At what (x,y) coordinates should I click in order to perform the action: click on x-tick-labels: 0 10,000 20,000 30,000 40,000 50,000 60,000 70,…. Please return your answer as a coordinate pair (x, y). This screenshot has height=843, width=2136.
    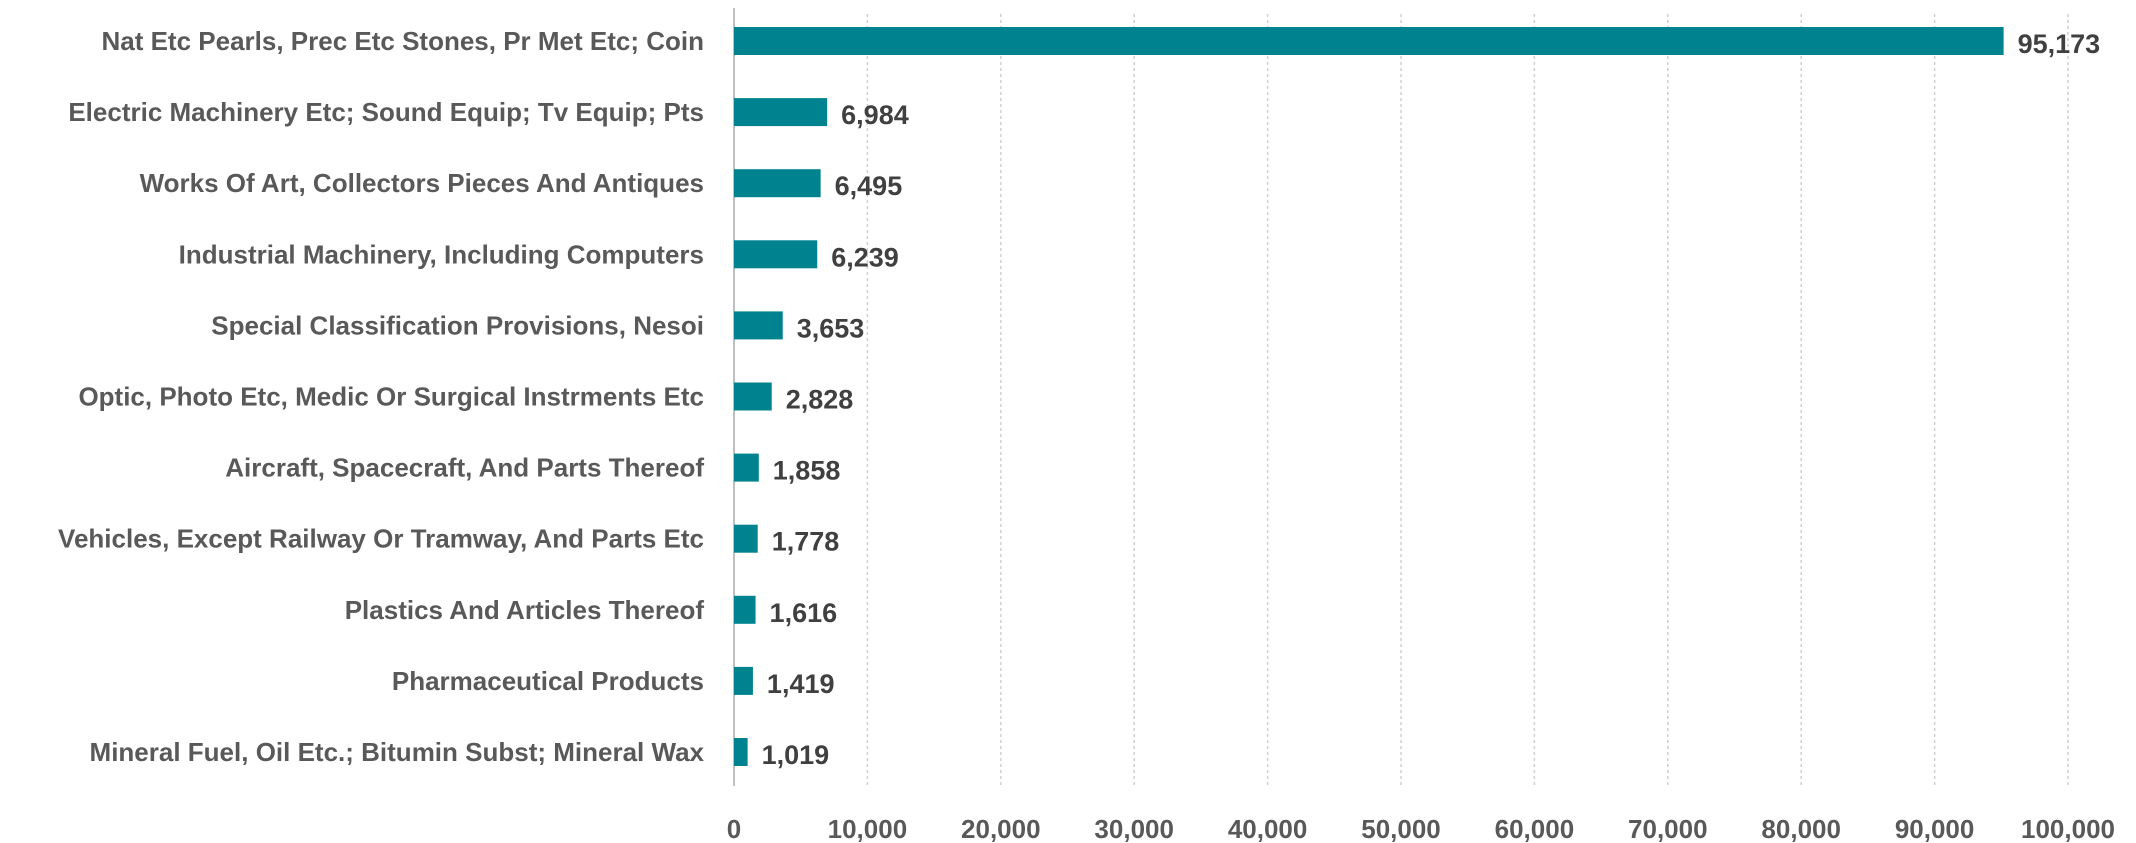
    Looking at the image, I should click on (1421, 828).